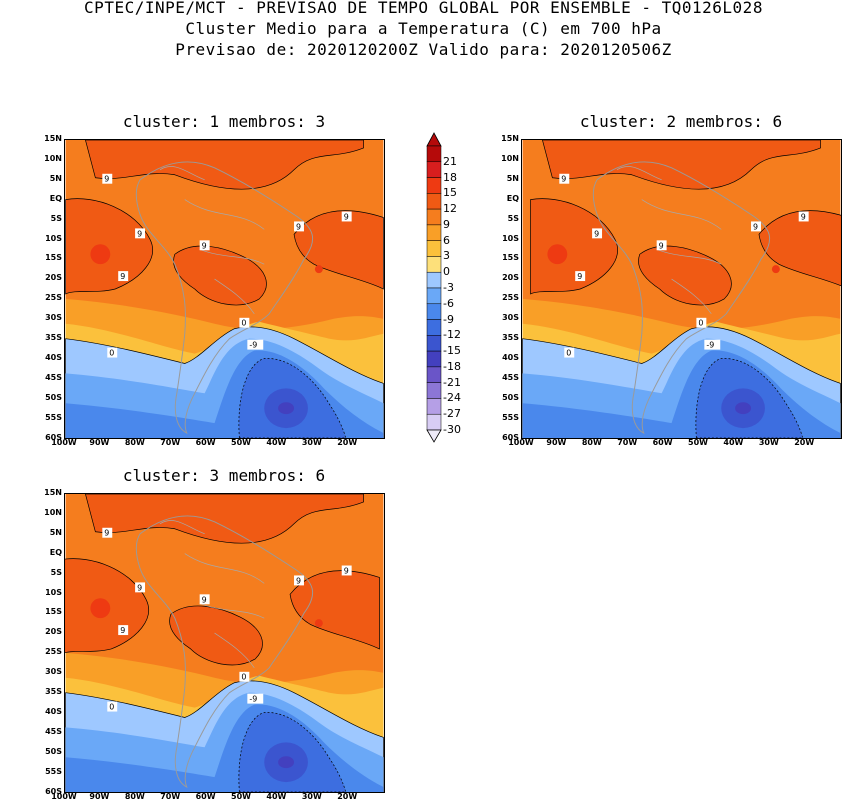 The height and width of the screenshot is (803, 847). What do you see at coordinates (452, 382) in the screenshot?
I see `colorbar-label: -21` at bounding box center [452, 382].